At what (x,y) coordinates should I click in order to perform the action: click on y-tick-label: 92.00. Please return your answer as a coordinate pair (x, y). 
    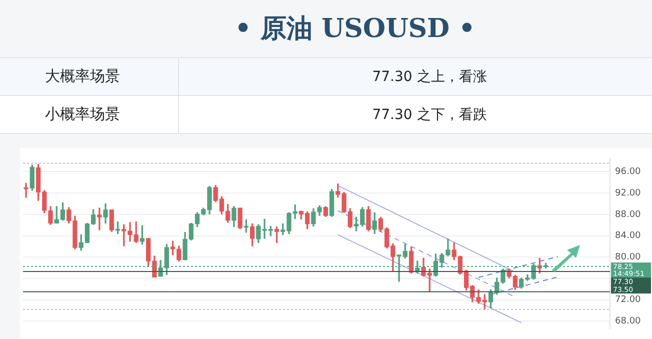
    Looking at the image, I should click on (628, 193).